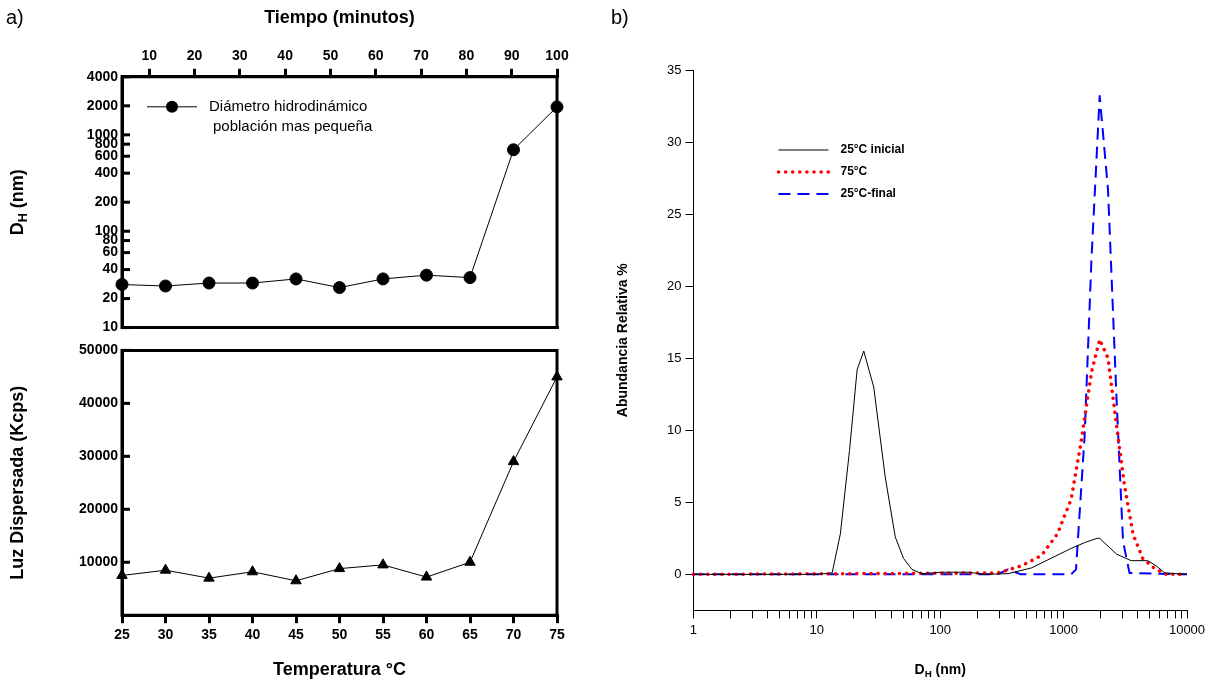  I want to click on y-tick-label: 2000, so click(102, 104).